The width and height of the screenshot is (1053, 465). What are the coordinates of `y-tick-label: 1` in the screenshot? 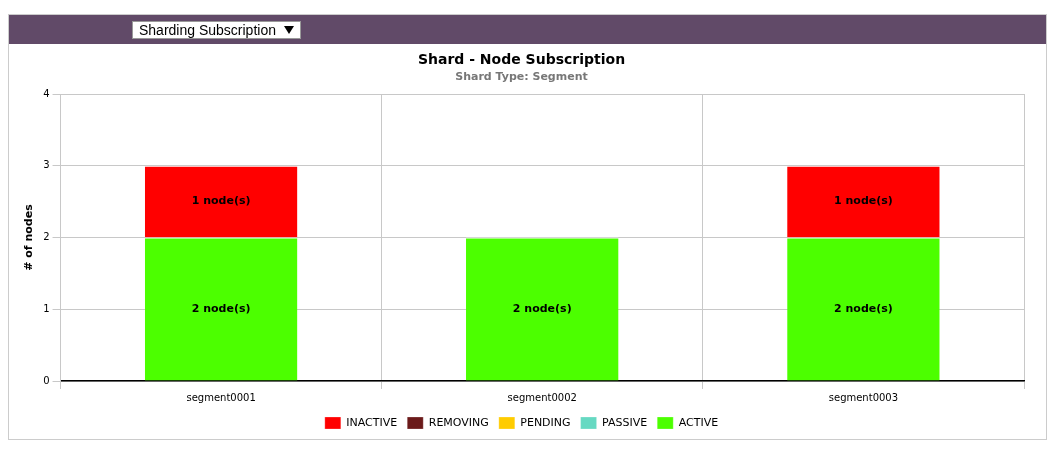 It's located at (46, 308).